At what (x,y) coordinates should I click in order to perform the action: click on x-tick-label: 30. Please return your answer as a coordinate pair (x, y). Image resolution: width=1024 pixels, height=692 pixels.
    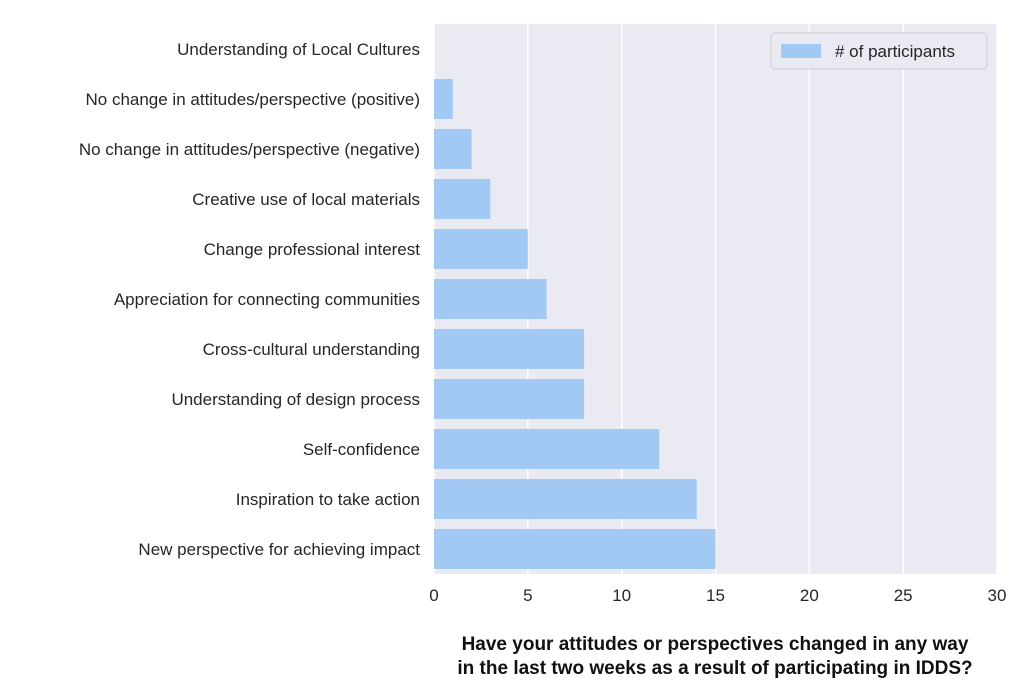
    Looking at the image, I should click on (997, 595).